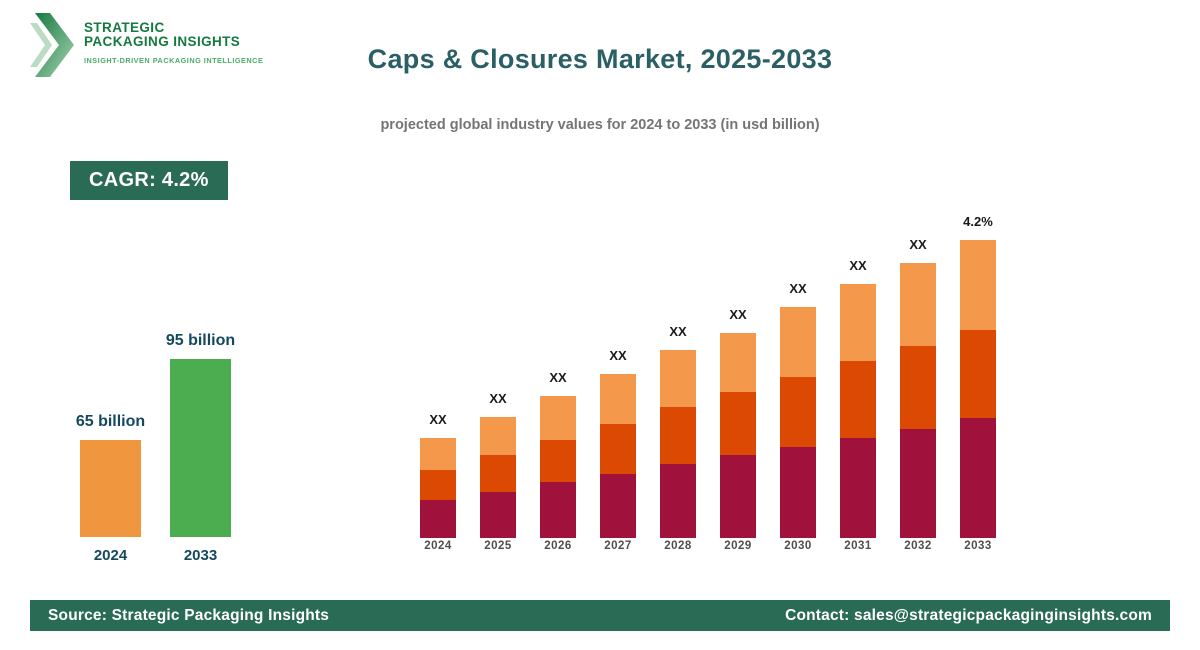 This screenshot has width=1200, height=650. I want to click on stacked-bar-group-2025: XX 2025, so click(498, 376).